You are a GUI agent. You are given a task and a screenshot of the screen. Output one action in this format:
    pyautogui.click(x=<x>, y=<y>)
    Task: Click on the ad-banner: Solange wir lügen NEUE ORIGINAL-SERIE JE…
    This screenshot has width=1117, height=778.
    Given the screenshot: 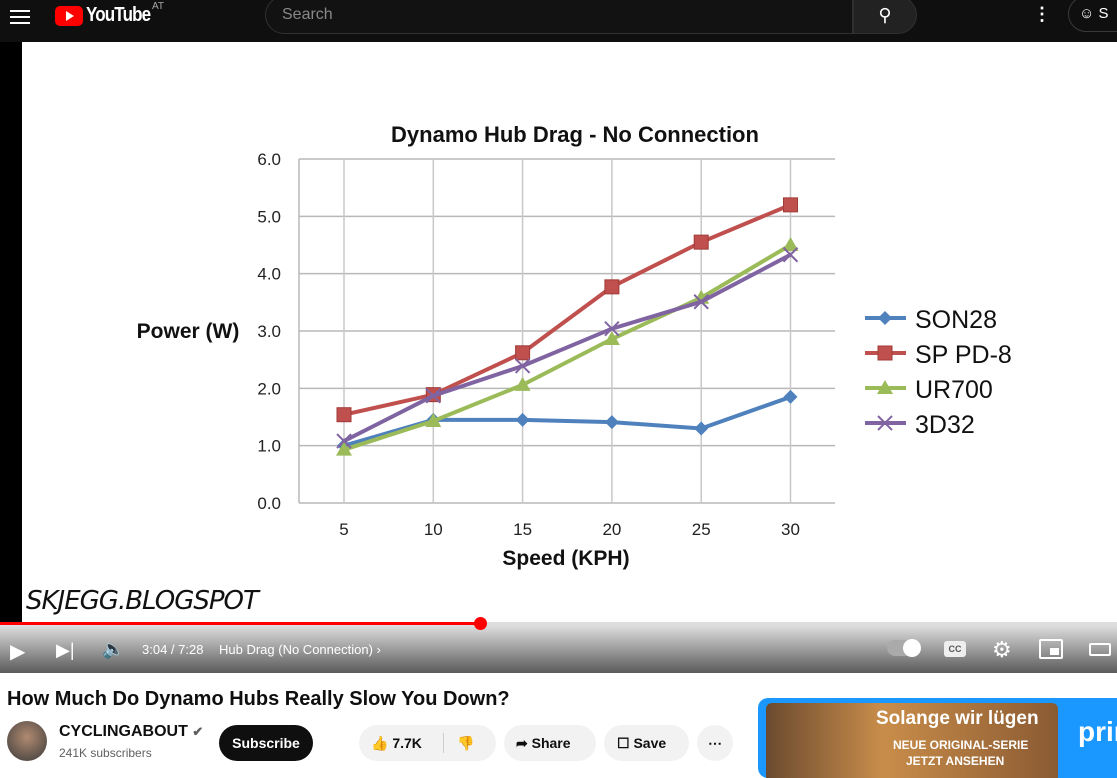 What is the action you would take?
    pyautogui.click(x=937, y=738)
    